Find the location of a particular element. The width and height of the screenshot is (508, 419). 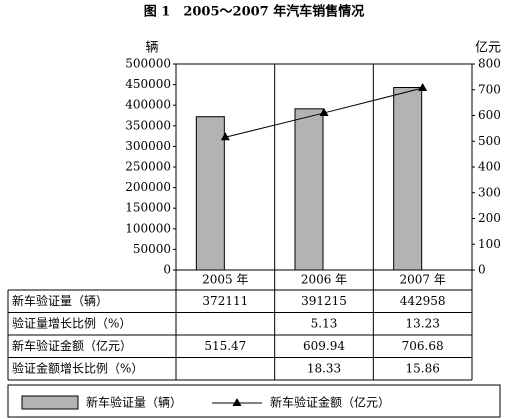

x-tick-label: 2006 年 is located at coordinates (324, 280).